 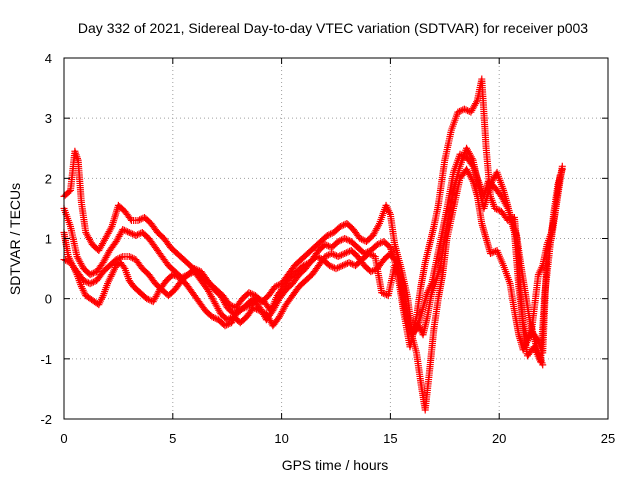 I want to click on x-tick-label: 10, so click(x=281, y=438).